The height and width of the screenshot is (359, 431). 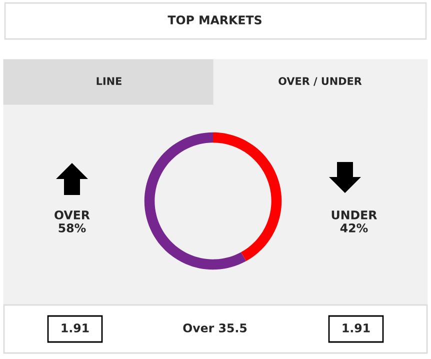 What do you see at coordinates (354, 215) in the screenshot?
I see `slice-label: UNDER` at bounding box center [354, 215].